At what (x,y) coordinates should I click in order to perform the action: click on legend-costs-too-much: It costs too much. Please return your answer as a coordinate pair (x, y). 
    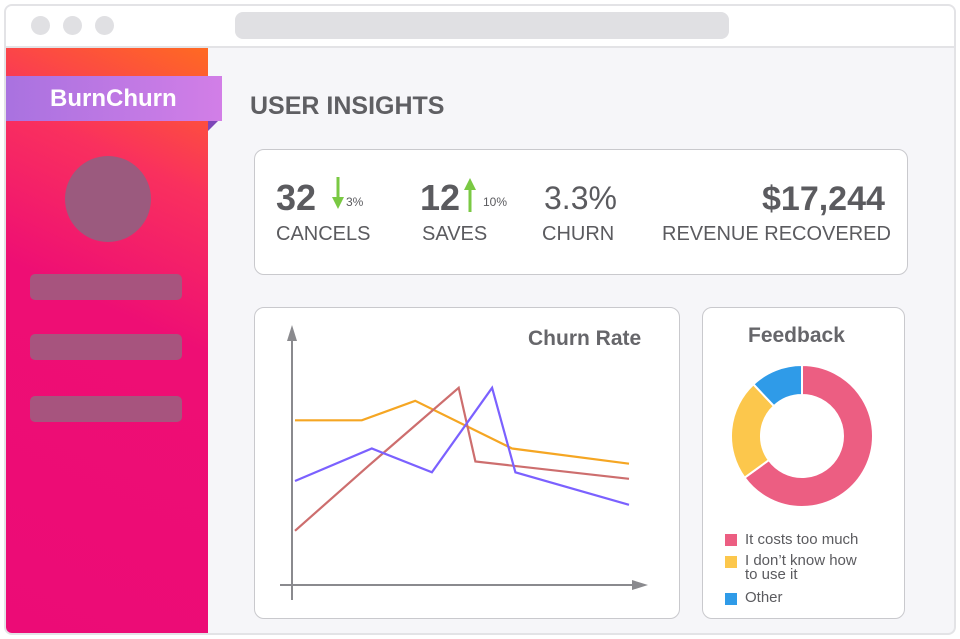
    Looking at the image, I should click on (802, 539).